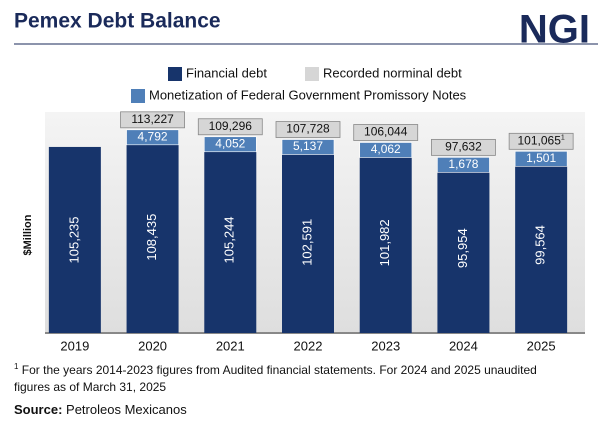 The height and width of the screenshot is (428, 612). Describe the element at coordinates (563, 137) in the screenshot. I see `footnote-ref: 1` at that location.